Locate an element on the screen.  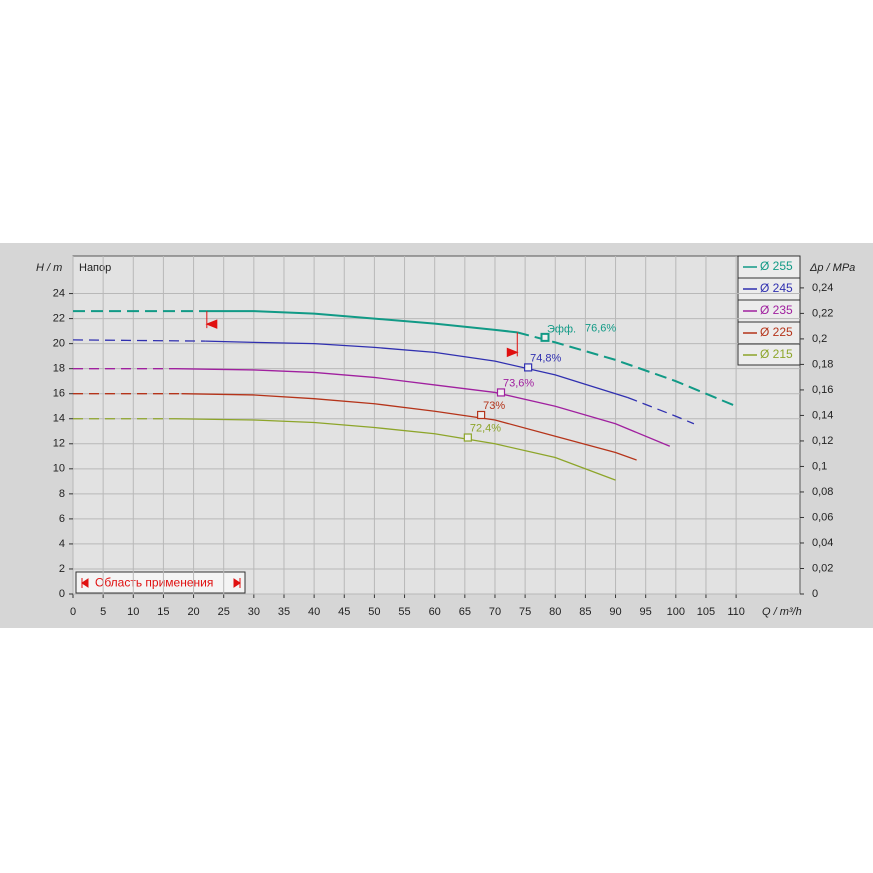
x-tick-label: 100 is located at coordinates (676, 612).